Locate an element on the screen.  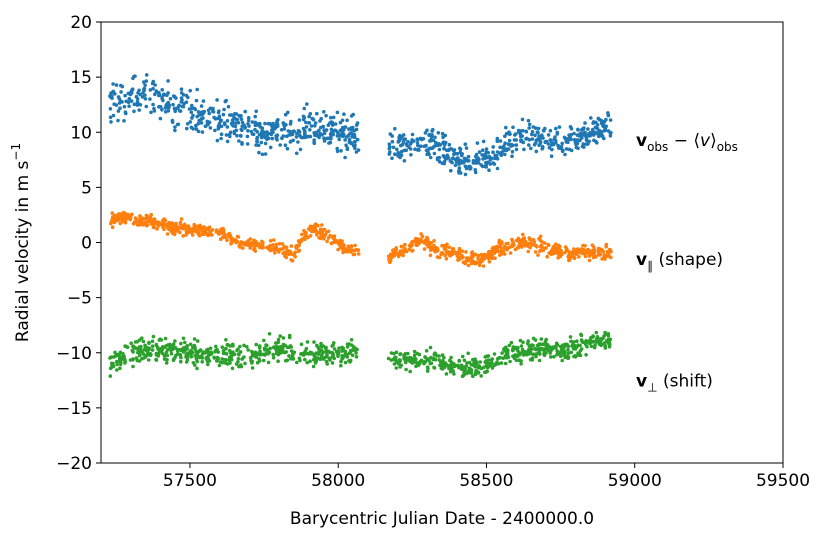
y-tick-label: 5 is located at coordinates (86, 188).